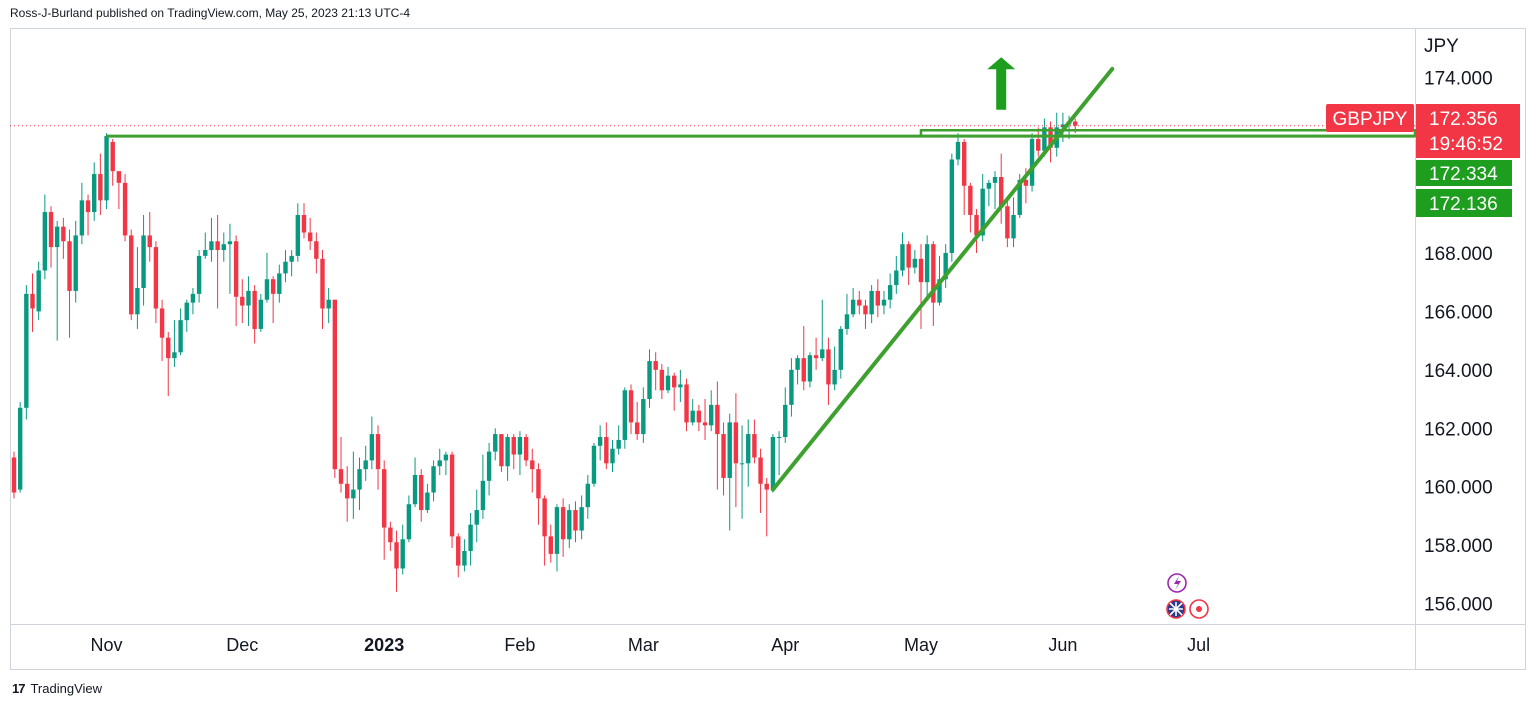 This screenshot has width=1536, height=708. Describe the element at coordinates (1458, 605) in the screenshot. I see `price-tick-label: 156.000` at that location.